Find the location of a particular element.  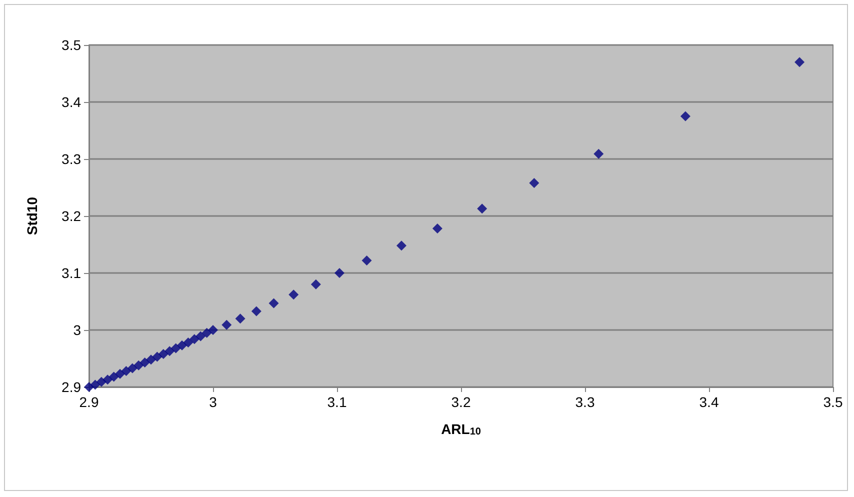

y-tick-label: 3.5 is located at coordinates (72, 45).